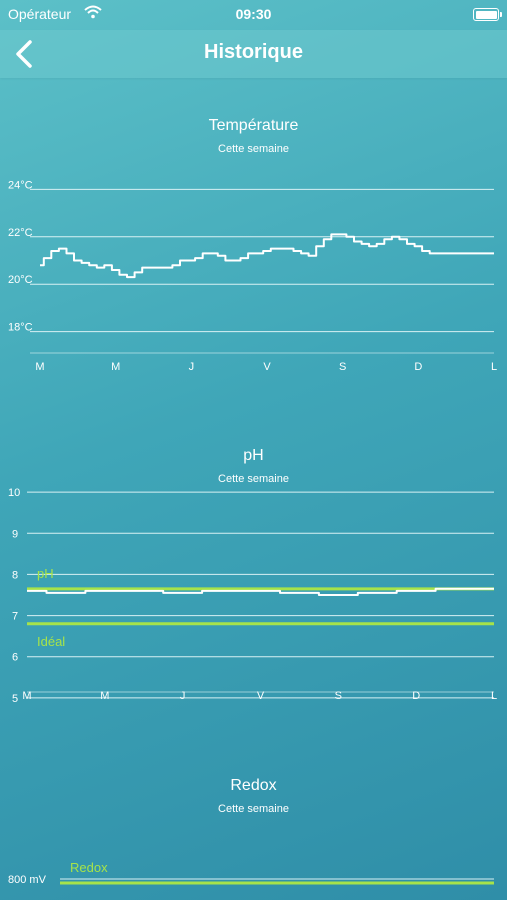  I want to click on redox-chart: Redox Cette semaine 800 mV Redox, so click(253, 835).